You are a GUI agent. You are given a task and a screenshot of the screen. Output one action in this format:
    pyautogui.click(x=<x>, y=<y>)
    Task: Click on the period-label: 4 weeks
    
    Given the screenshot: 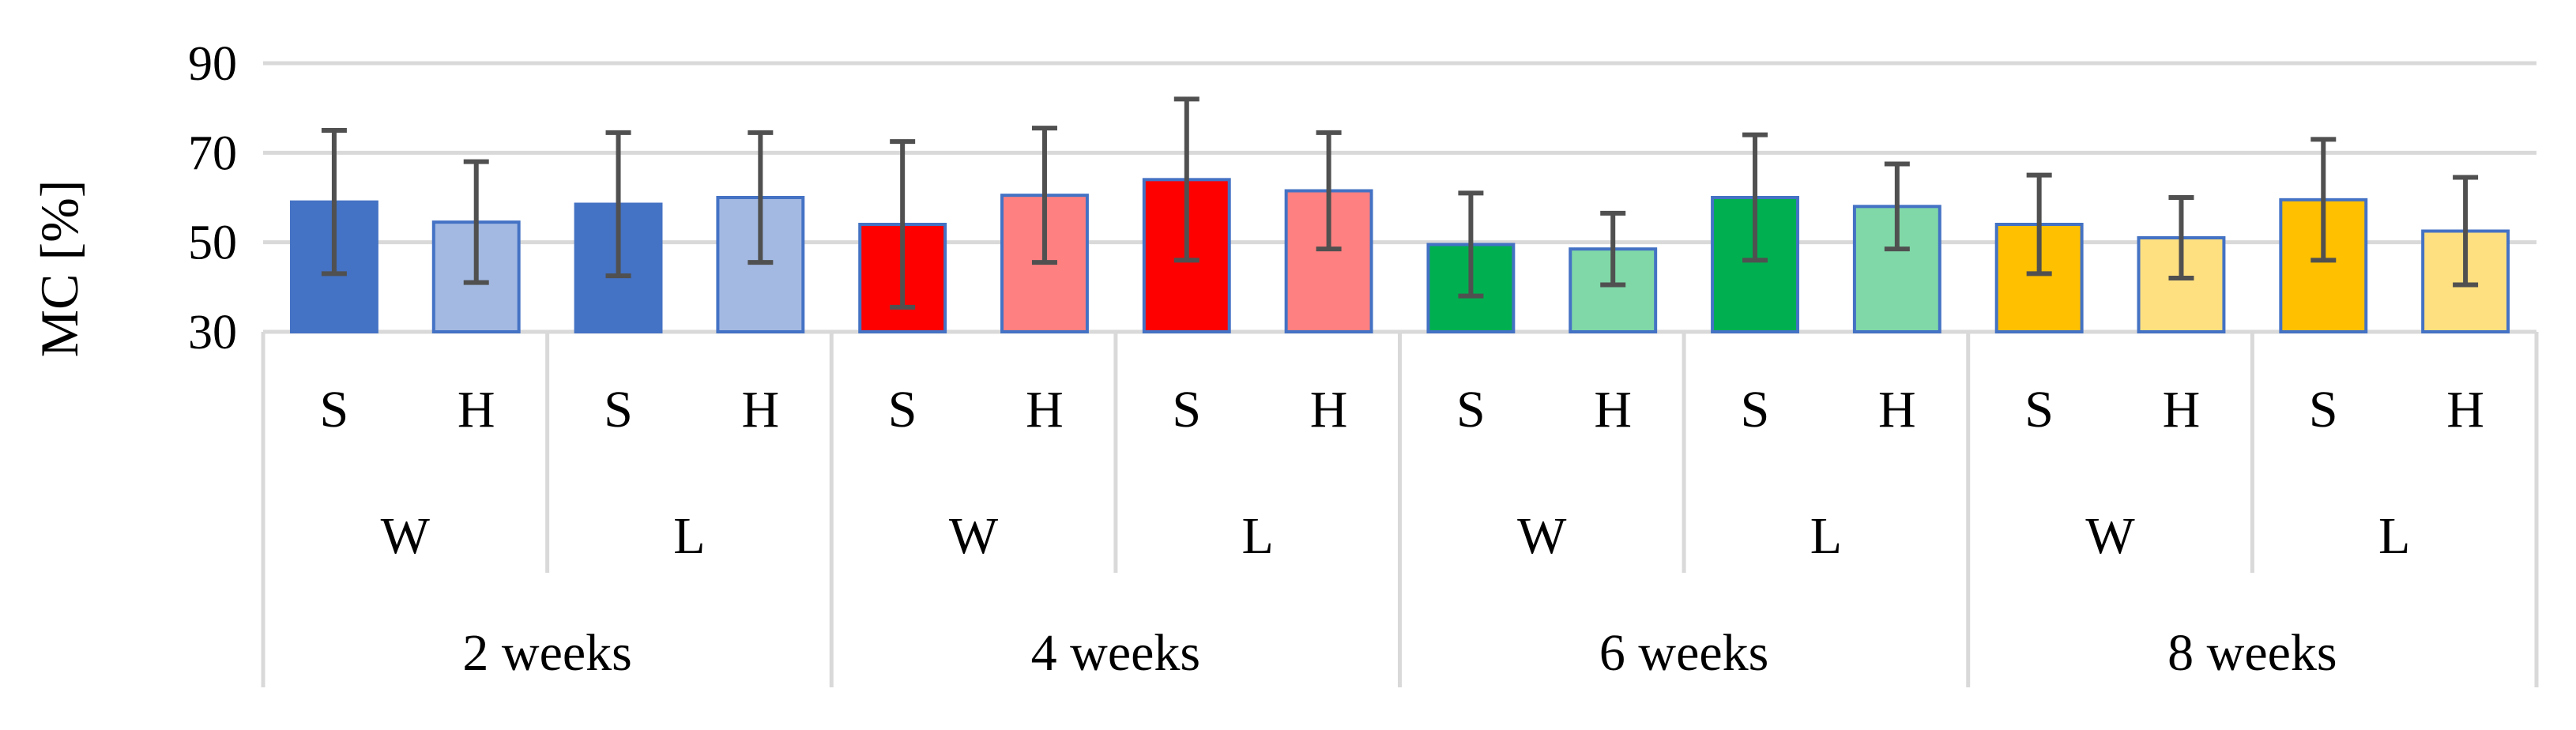 What is the action you would take?
    pyautogui.click(x=1115, y=653)
    